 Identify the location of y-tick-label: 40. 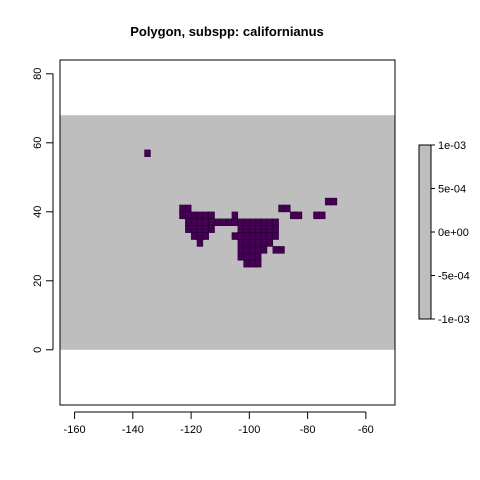
(38, 212).